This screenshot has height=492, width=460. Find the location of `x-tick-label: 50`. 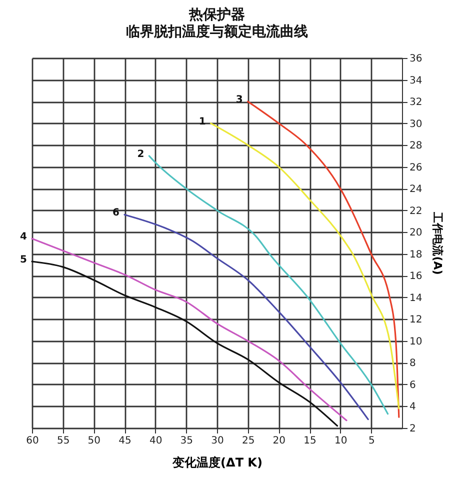

x-tick-label: 50 is located at coordinates (94, 441).